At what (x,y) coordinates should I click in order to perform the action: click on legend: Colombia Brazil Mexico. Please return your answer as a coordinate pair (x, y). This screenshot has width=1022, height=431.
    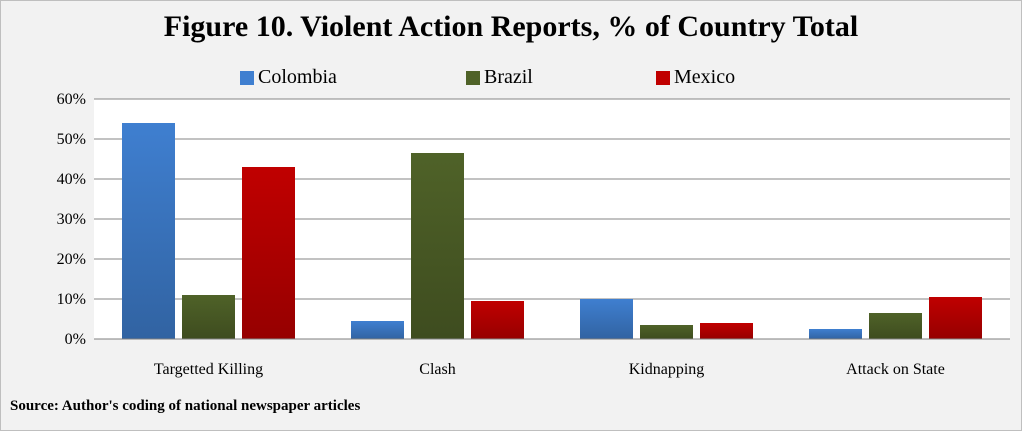
    Looking at the image, I should click on (511, 79).